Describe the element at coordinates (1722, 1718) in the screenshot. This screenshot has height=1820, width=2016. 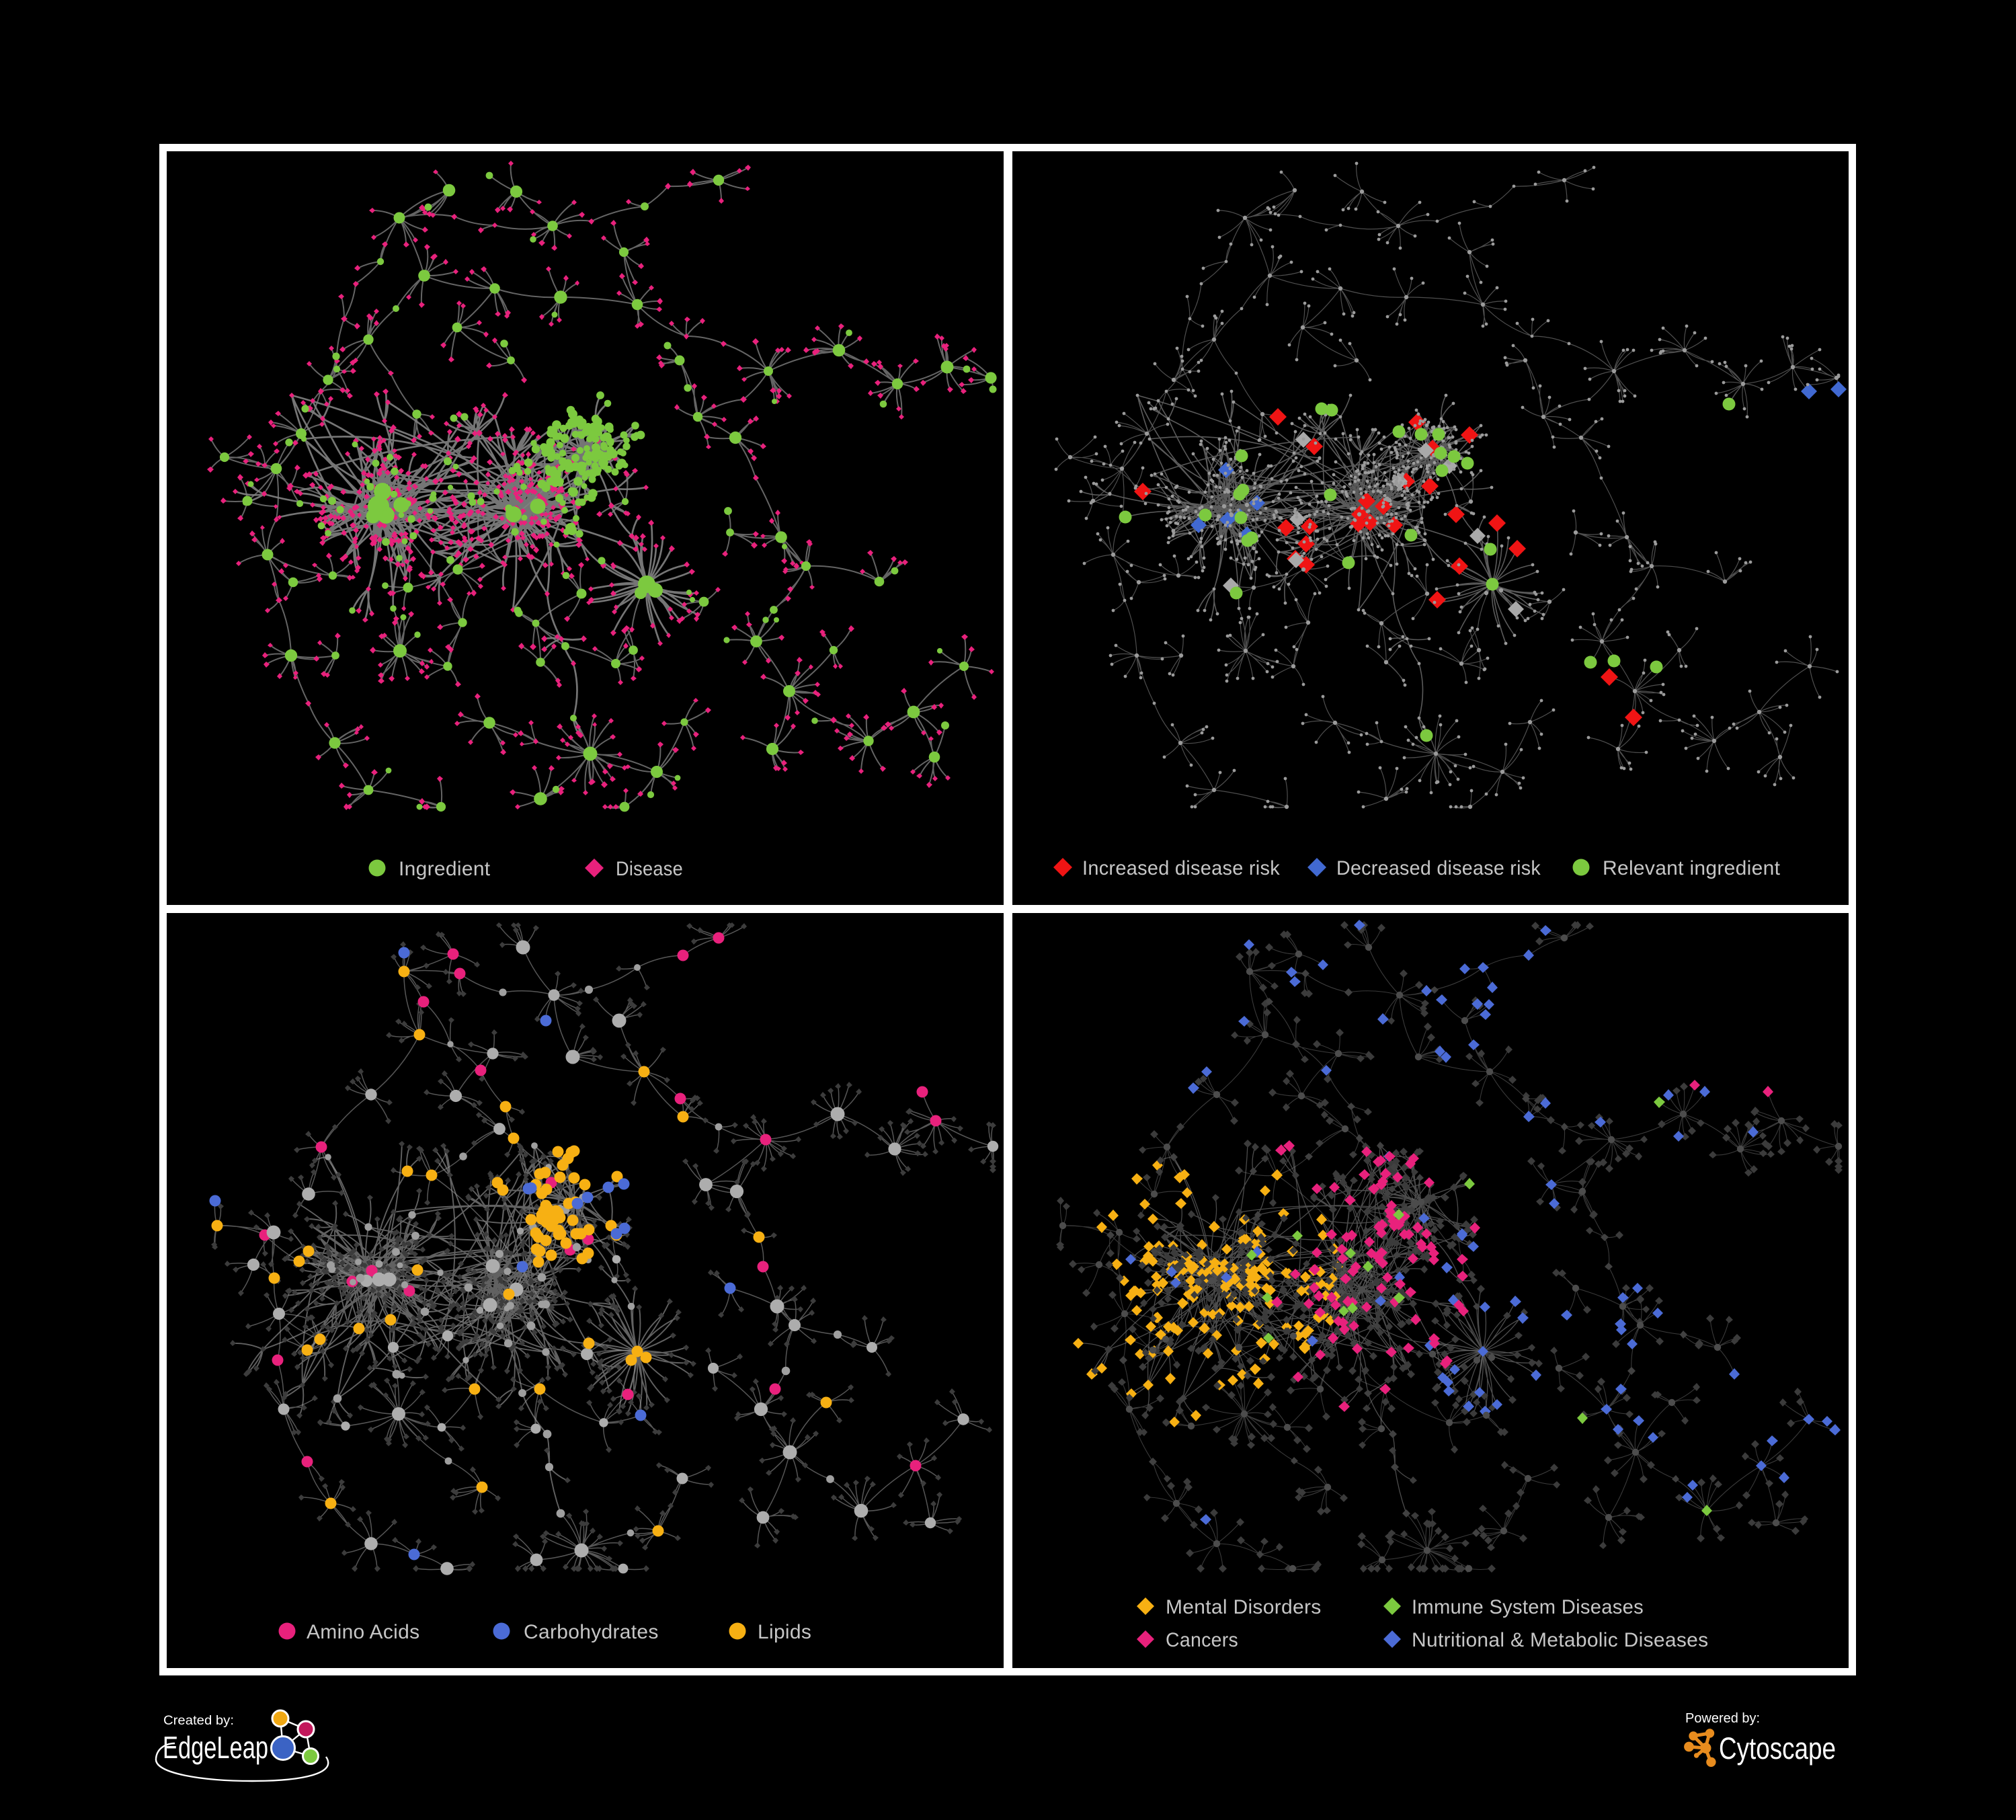
I see `svg-text: Powered by:` at that location.